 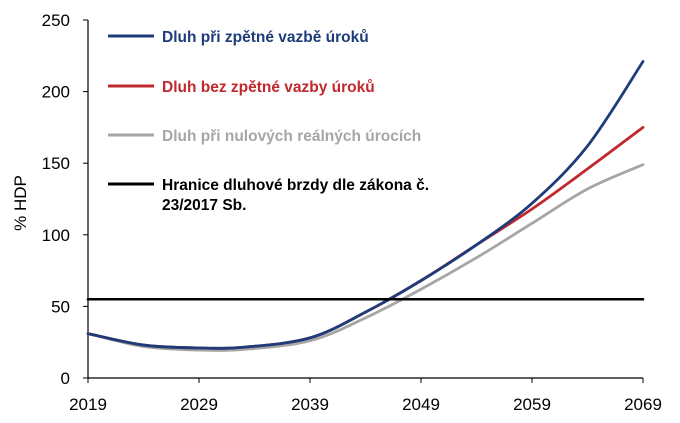 I want to click on x-tick-label: 2049, so click(x=421, y=404).